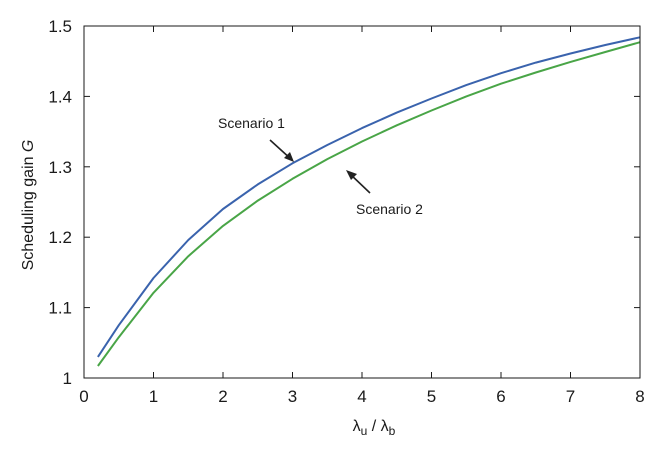 The height and width of the screenshot is (454, 664). I want to click on x-tick-label-2: 2, so click(222, 396).